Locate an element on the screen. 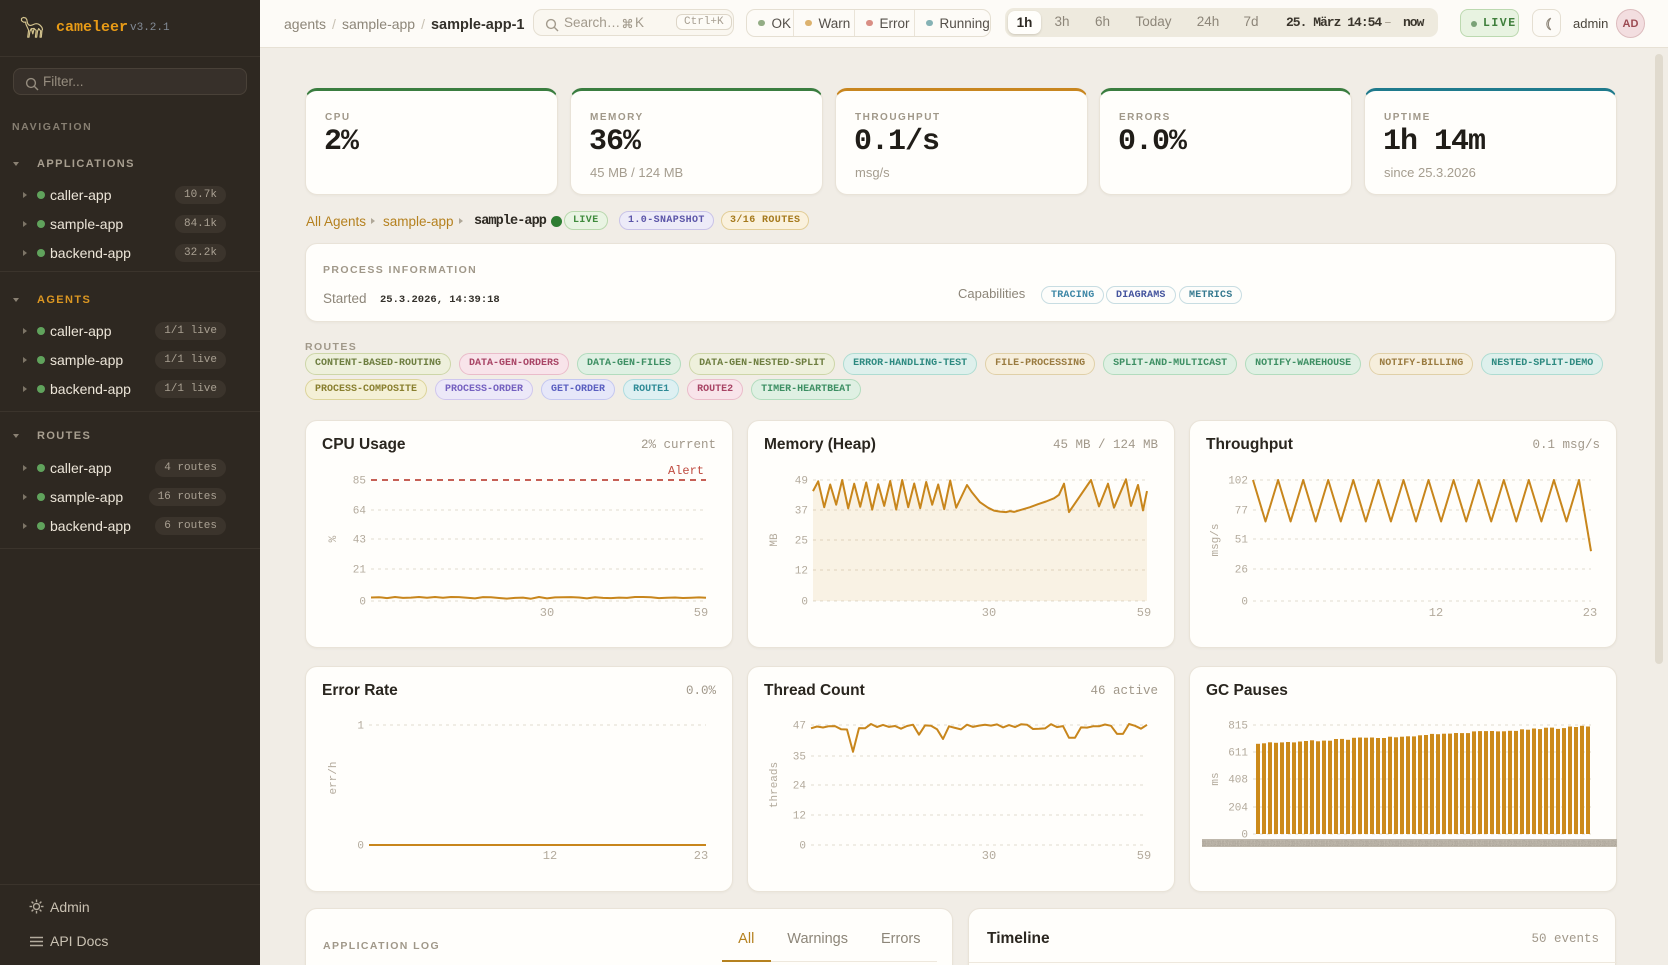 The height and width of the screenshot is (965, 1668). svg-text: 47 is located at coordinates (799, 727).